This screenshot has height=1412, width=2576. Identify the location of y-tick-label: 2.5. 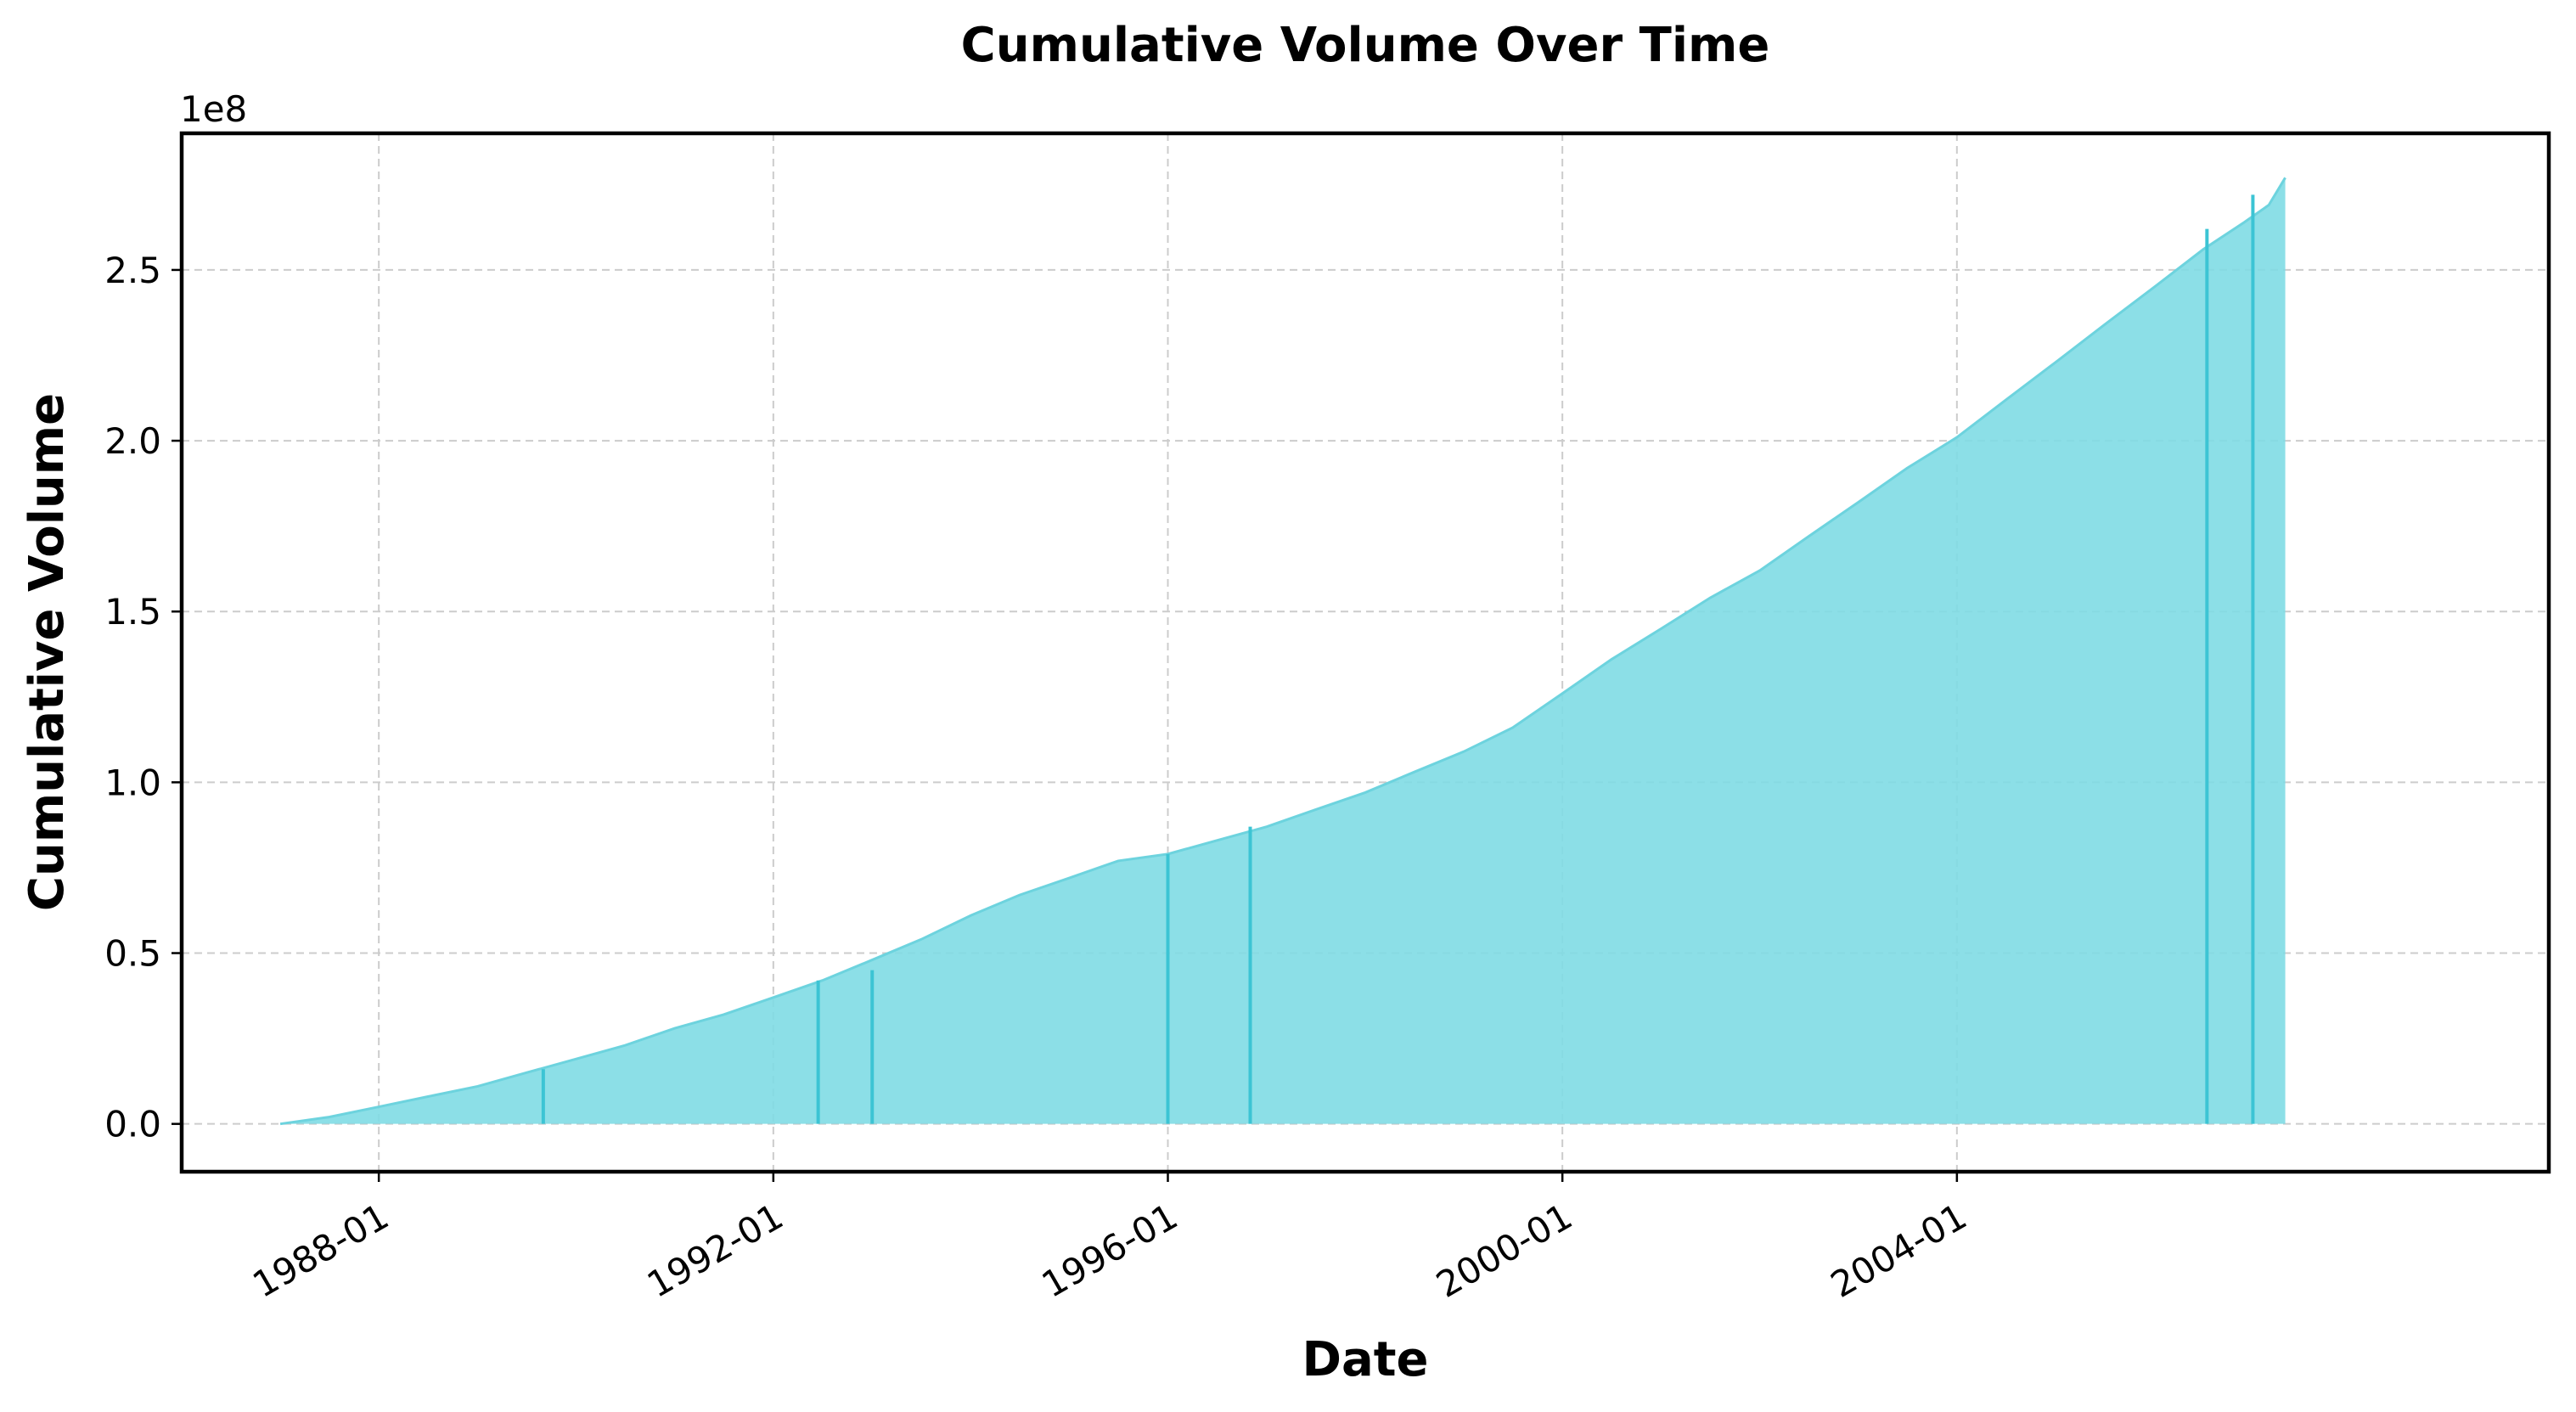
(132, 270).